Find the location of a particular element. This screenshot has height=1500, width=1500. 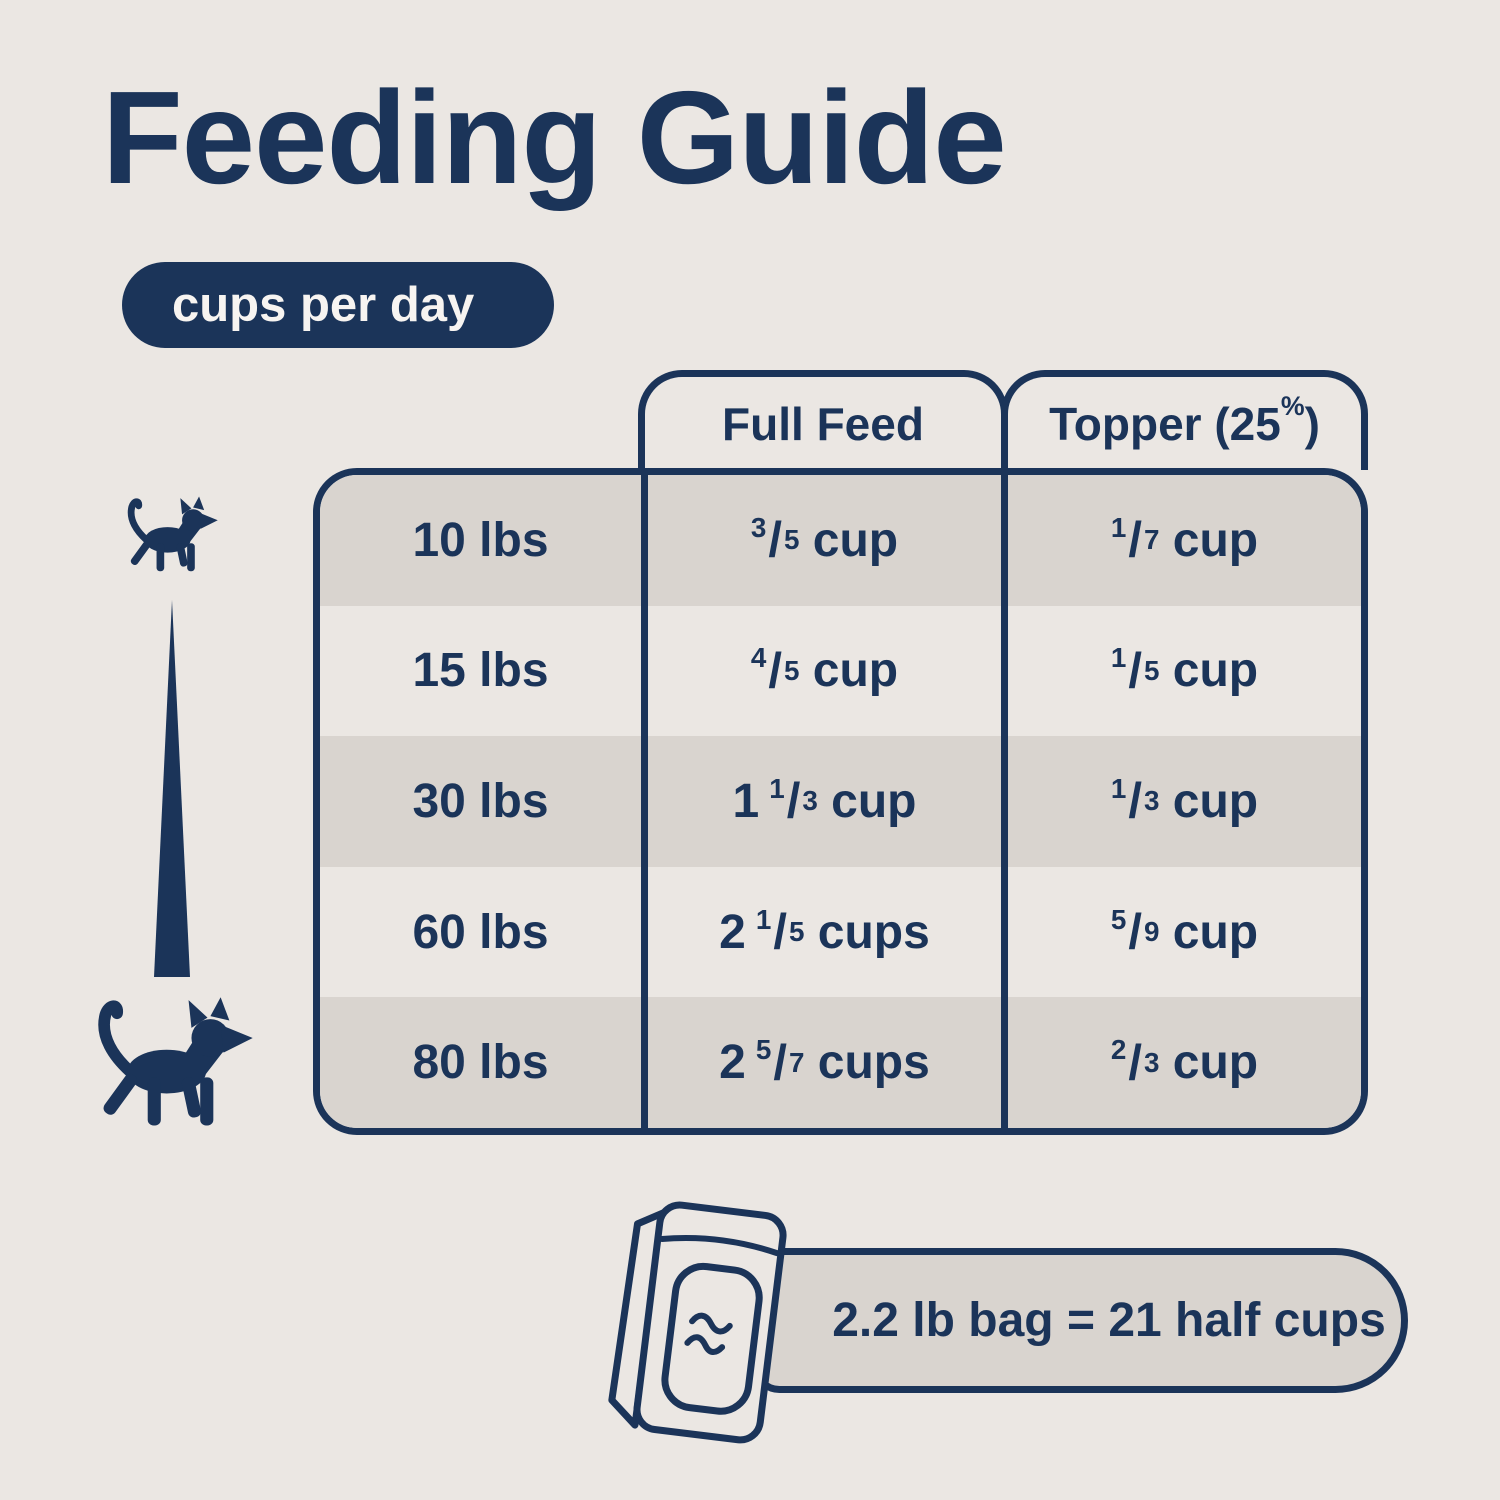

table-row: 10 lbs 3/5 cup 1/7 cup is located at coordinates (840, 540).